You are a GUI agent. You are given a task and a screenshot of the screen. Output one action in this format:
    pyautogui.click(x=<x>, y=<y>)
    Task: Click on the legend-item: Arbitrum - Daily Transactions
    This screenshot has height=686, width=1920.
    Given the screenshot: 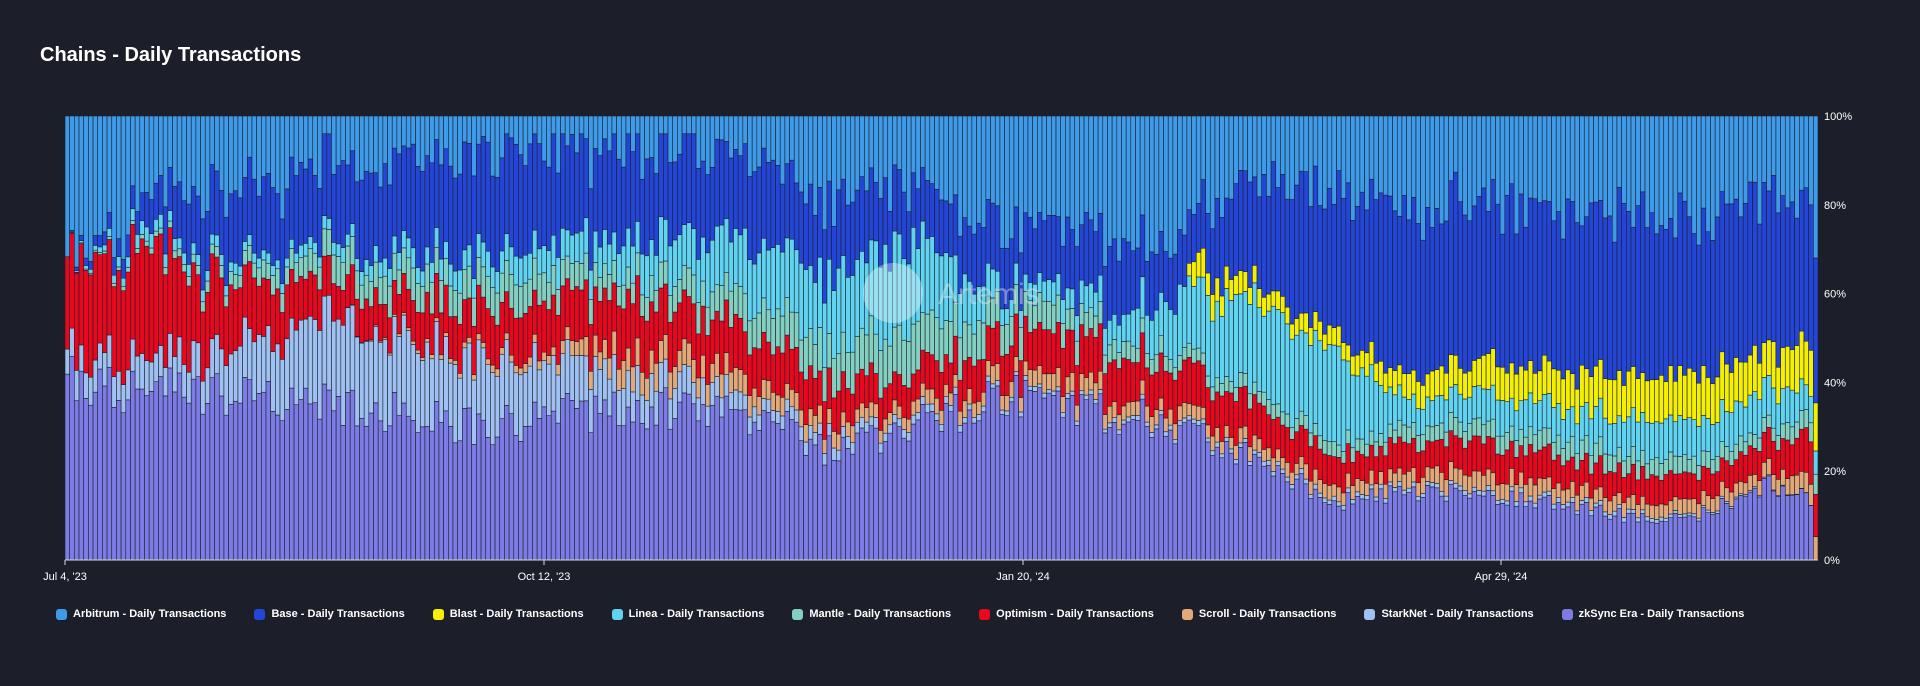 What is the action you would take?
    pyautogui.click(x=141, y=614)
    